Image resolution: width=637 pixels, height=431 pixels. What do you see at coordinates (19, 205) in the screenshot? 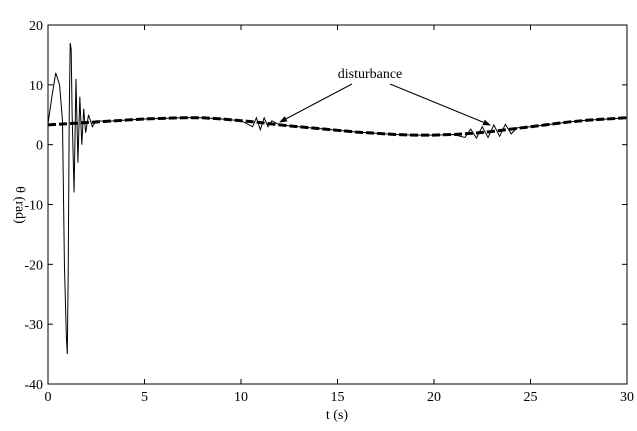
I see `y-axis-label: θ (rad)` at bounding box center [19, 205].